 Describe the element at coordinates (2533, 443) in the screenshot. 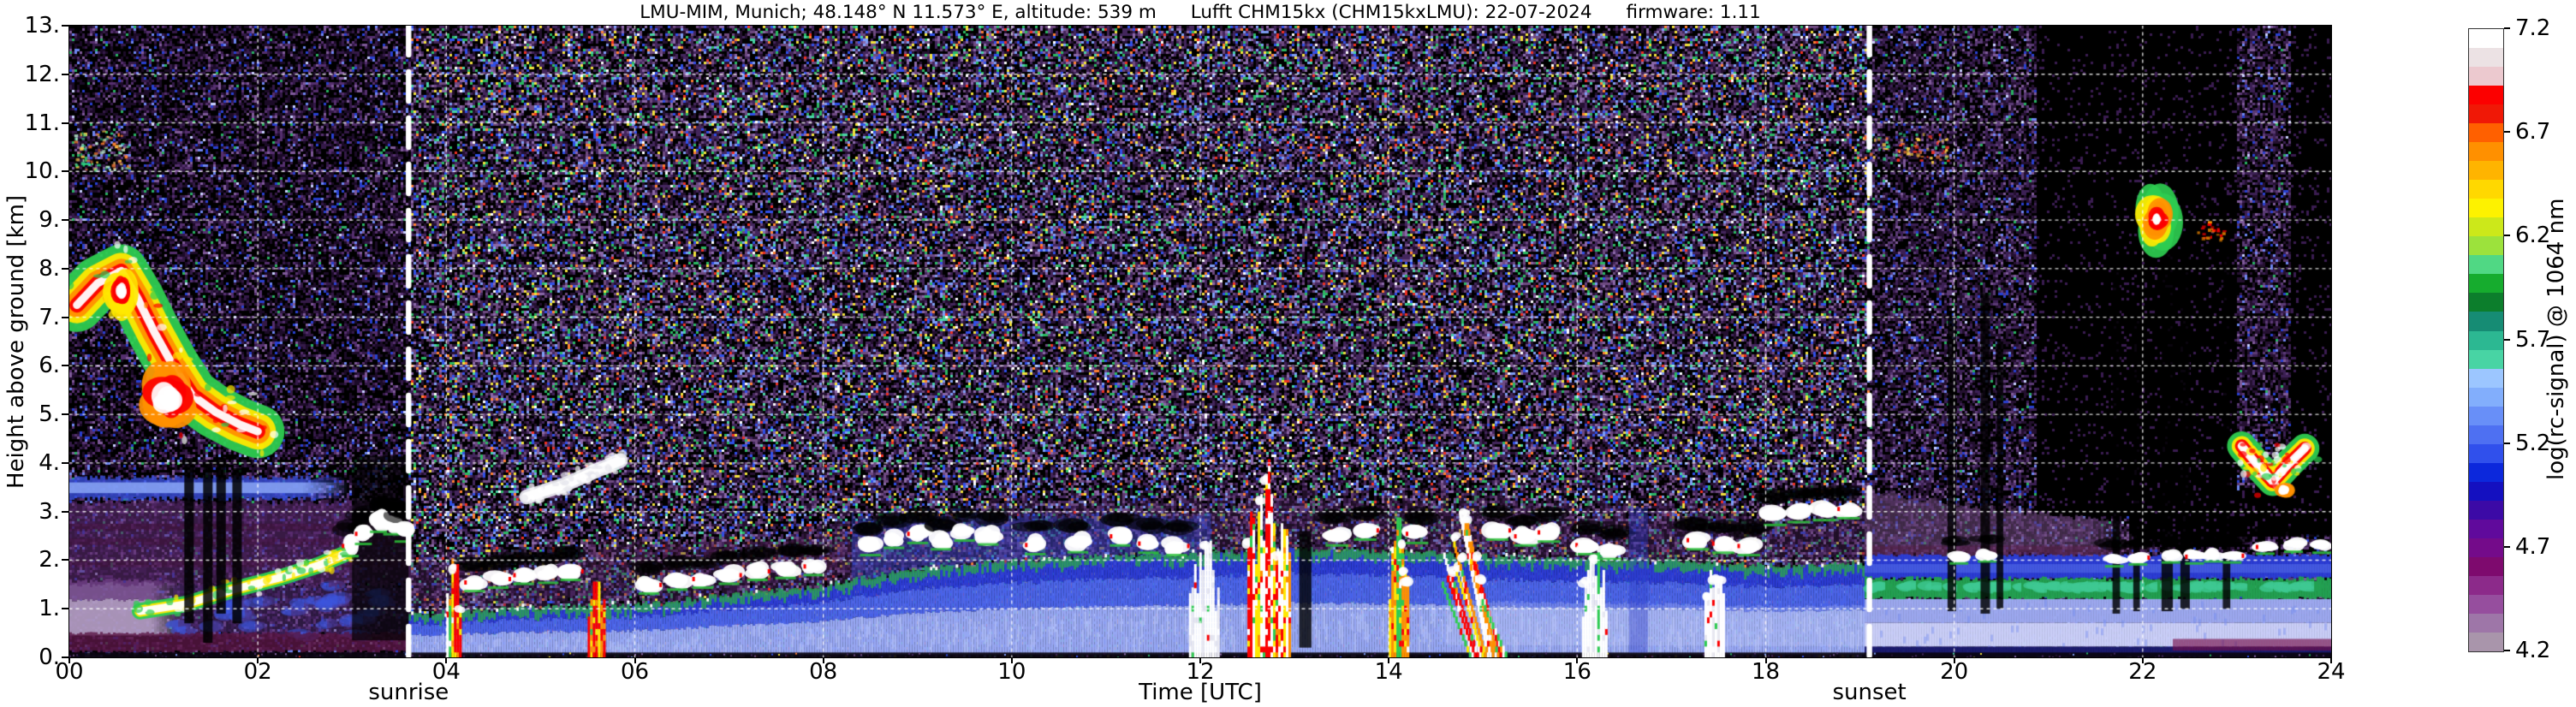

I see `colorbar-tick-label: 5.2` at that location.